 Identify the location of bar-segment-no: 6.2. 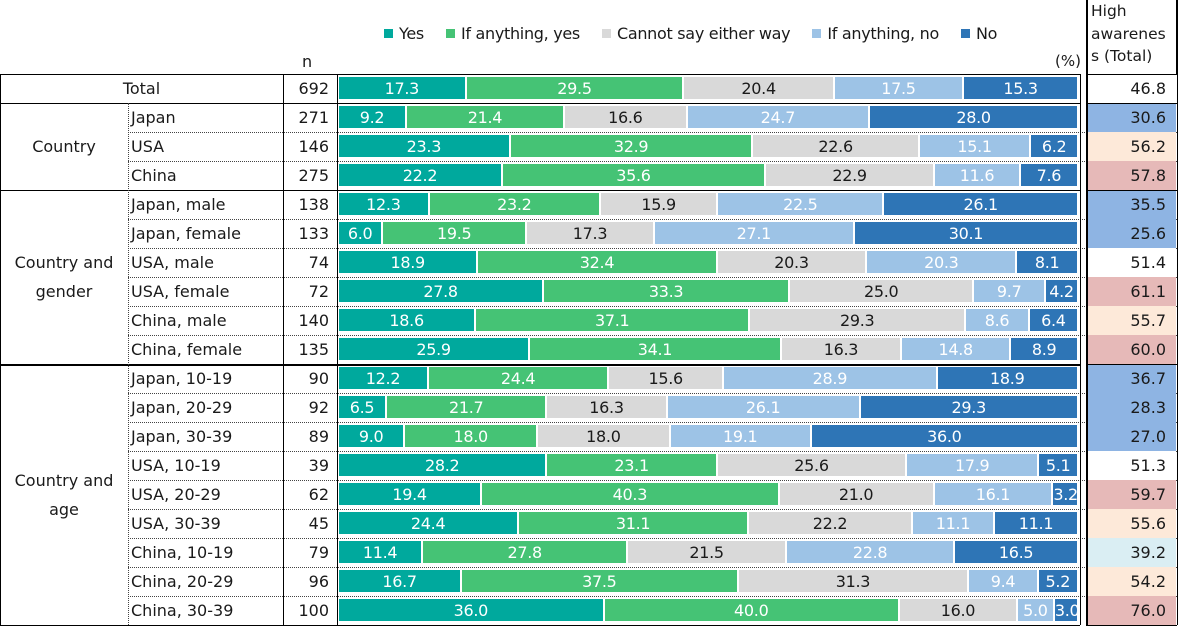
(1054, 146).